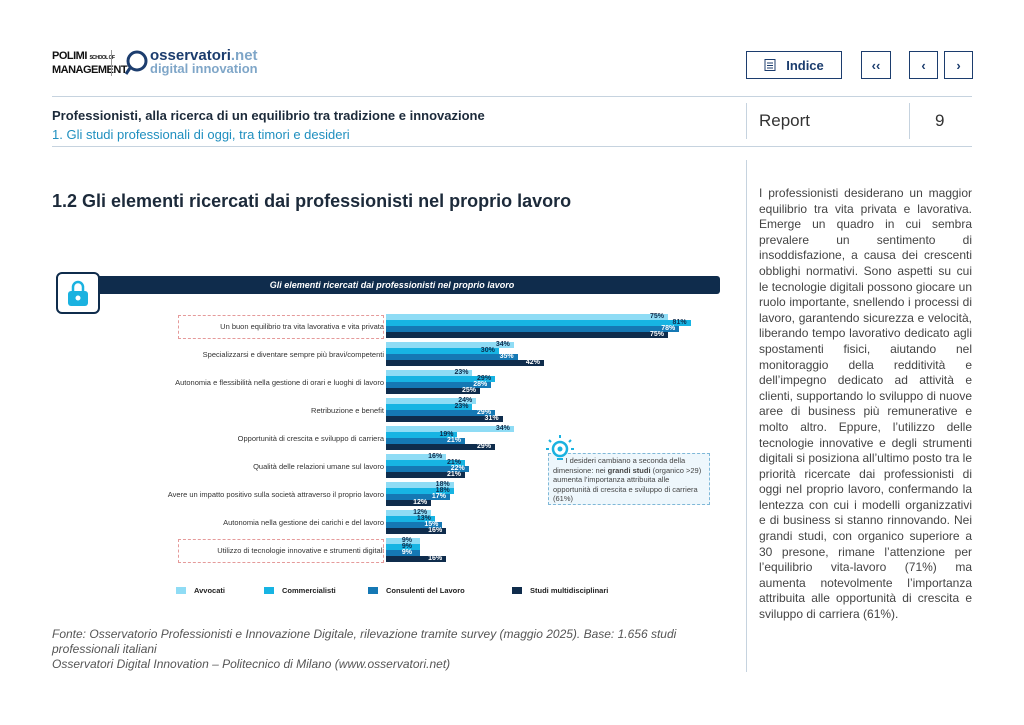 Image resolution: width=1024 pixels, height=725 pixels. I want to click on data-label: 31%, so click(491, 418).